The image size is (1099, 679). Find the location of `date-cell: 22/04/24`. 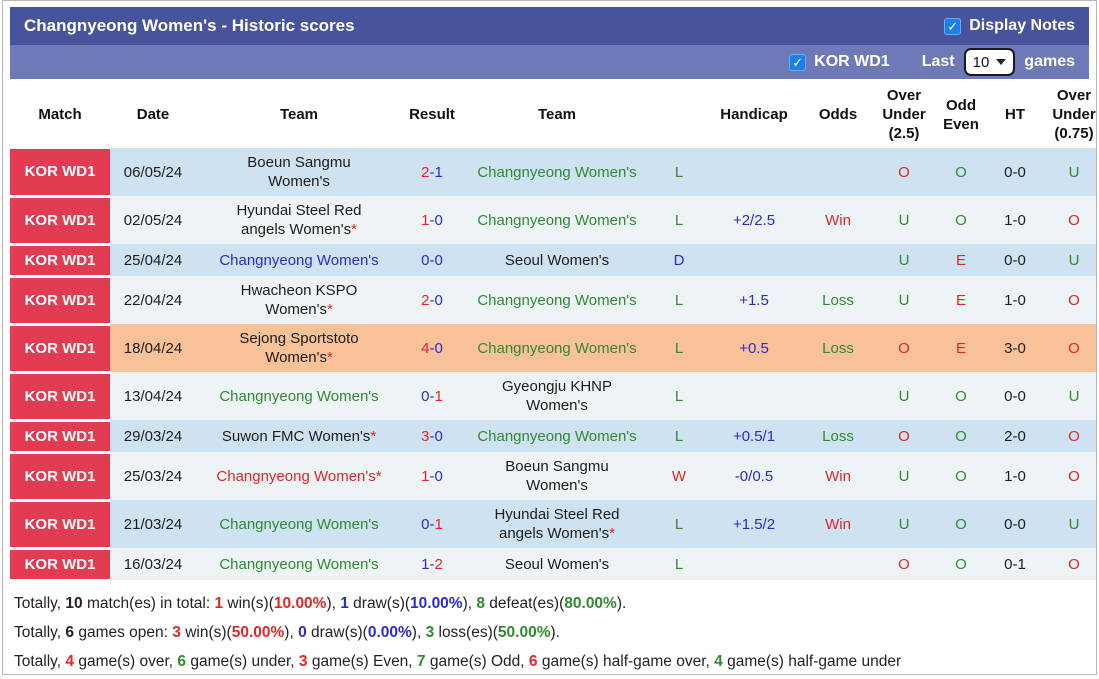

date-cell: 22/04/24 is located at coordinates (153, 300).